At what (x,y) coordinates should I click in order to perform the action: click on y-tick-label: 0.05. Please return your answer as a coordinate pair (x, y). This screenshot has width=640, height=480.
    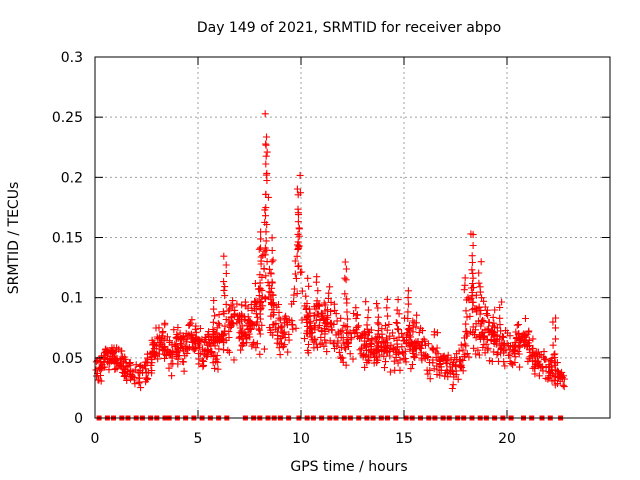
    Looking at the image, I should click on (67, 359).